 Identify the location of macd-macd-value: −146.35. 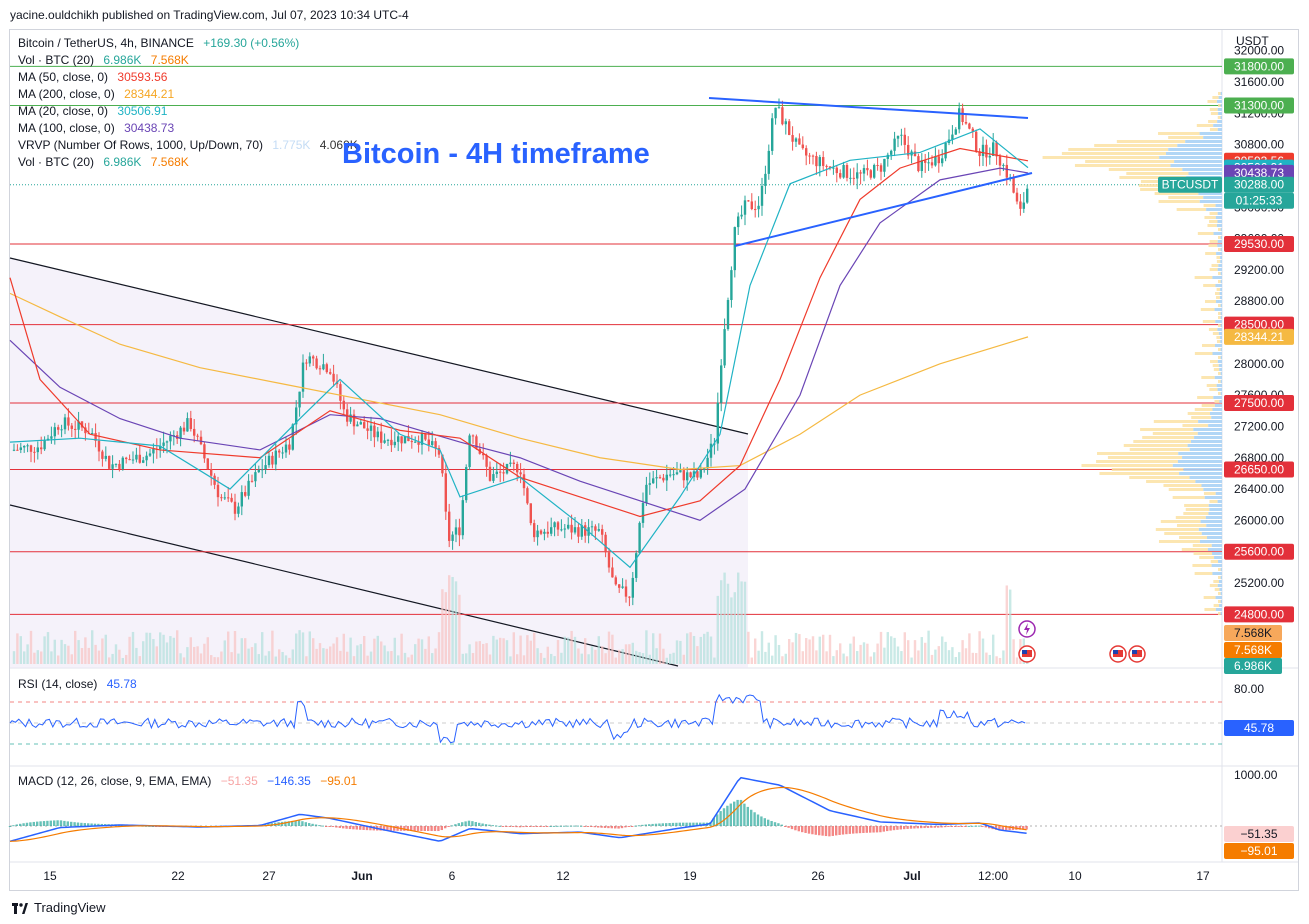
(289, 781).